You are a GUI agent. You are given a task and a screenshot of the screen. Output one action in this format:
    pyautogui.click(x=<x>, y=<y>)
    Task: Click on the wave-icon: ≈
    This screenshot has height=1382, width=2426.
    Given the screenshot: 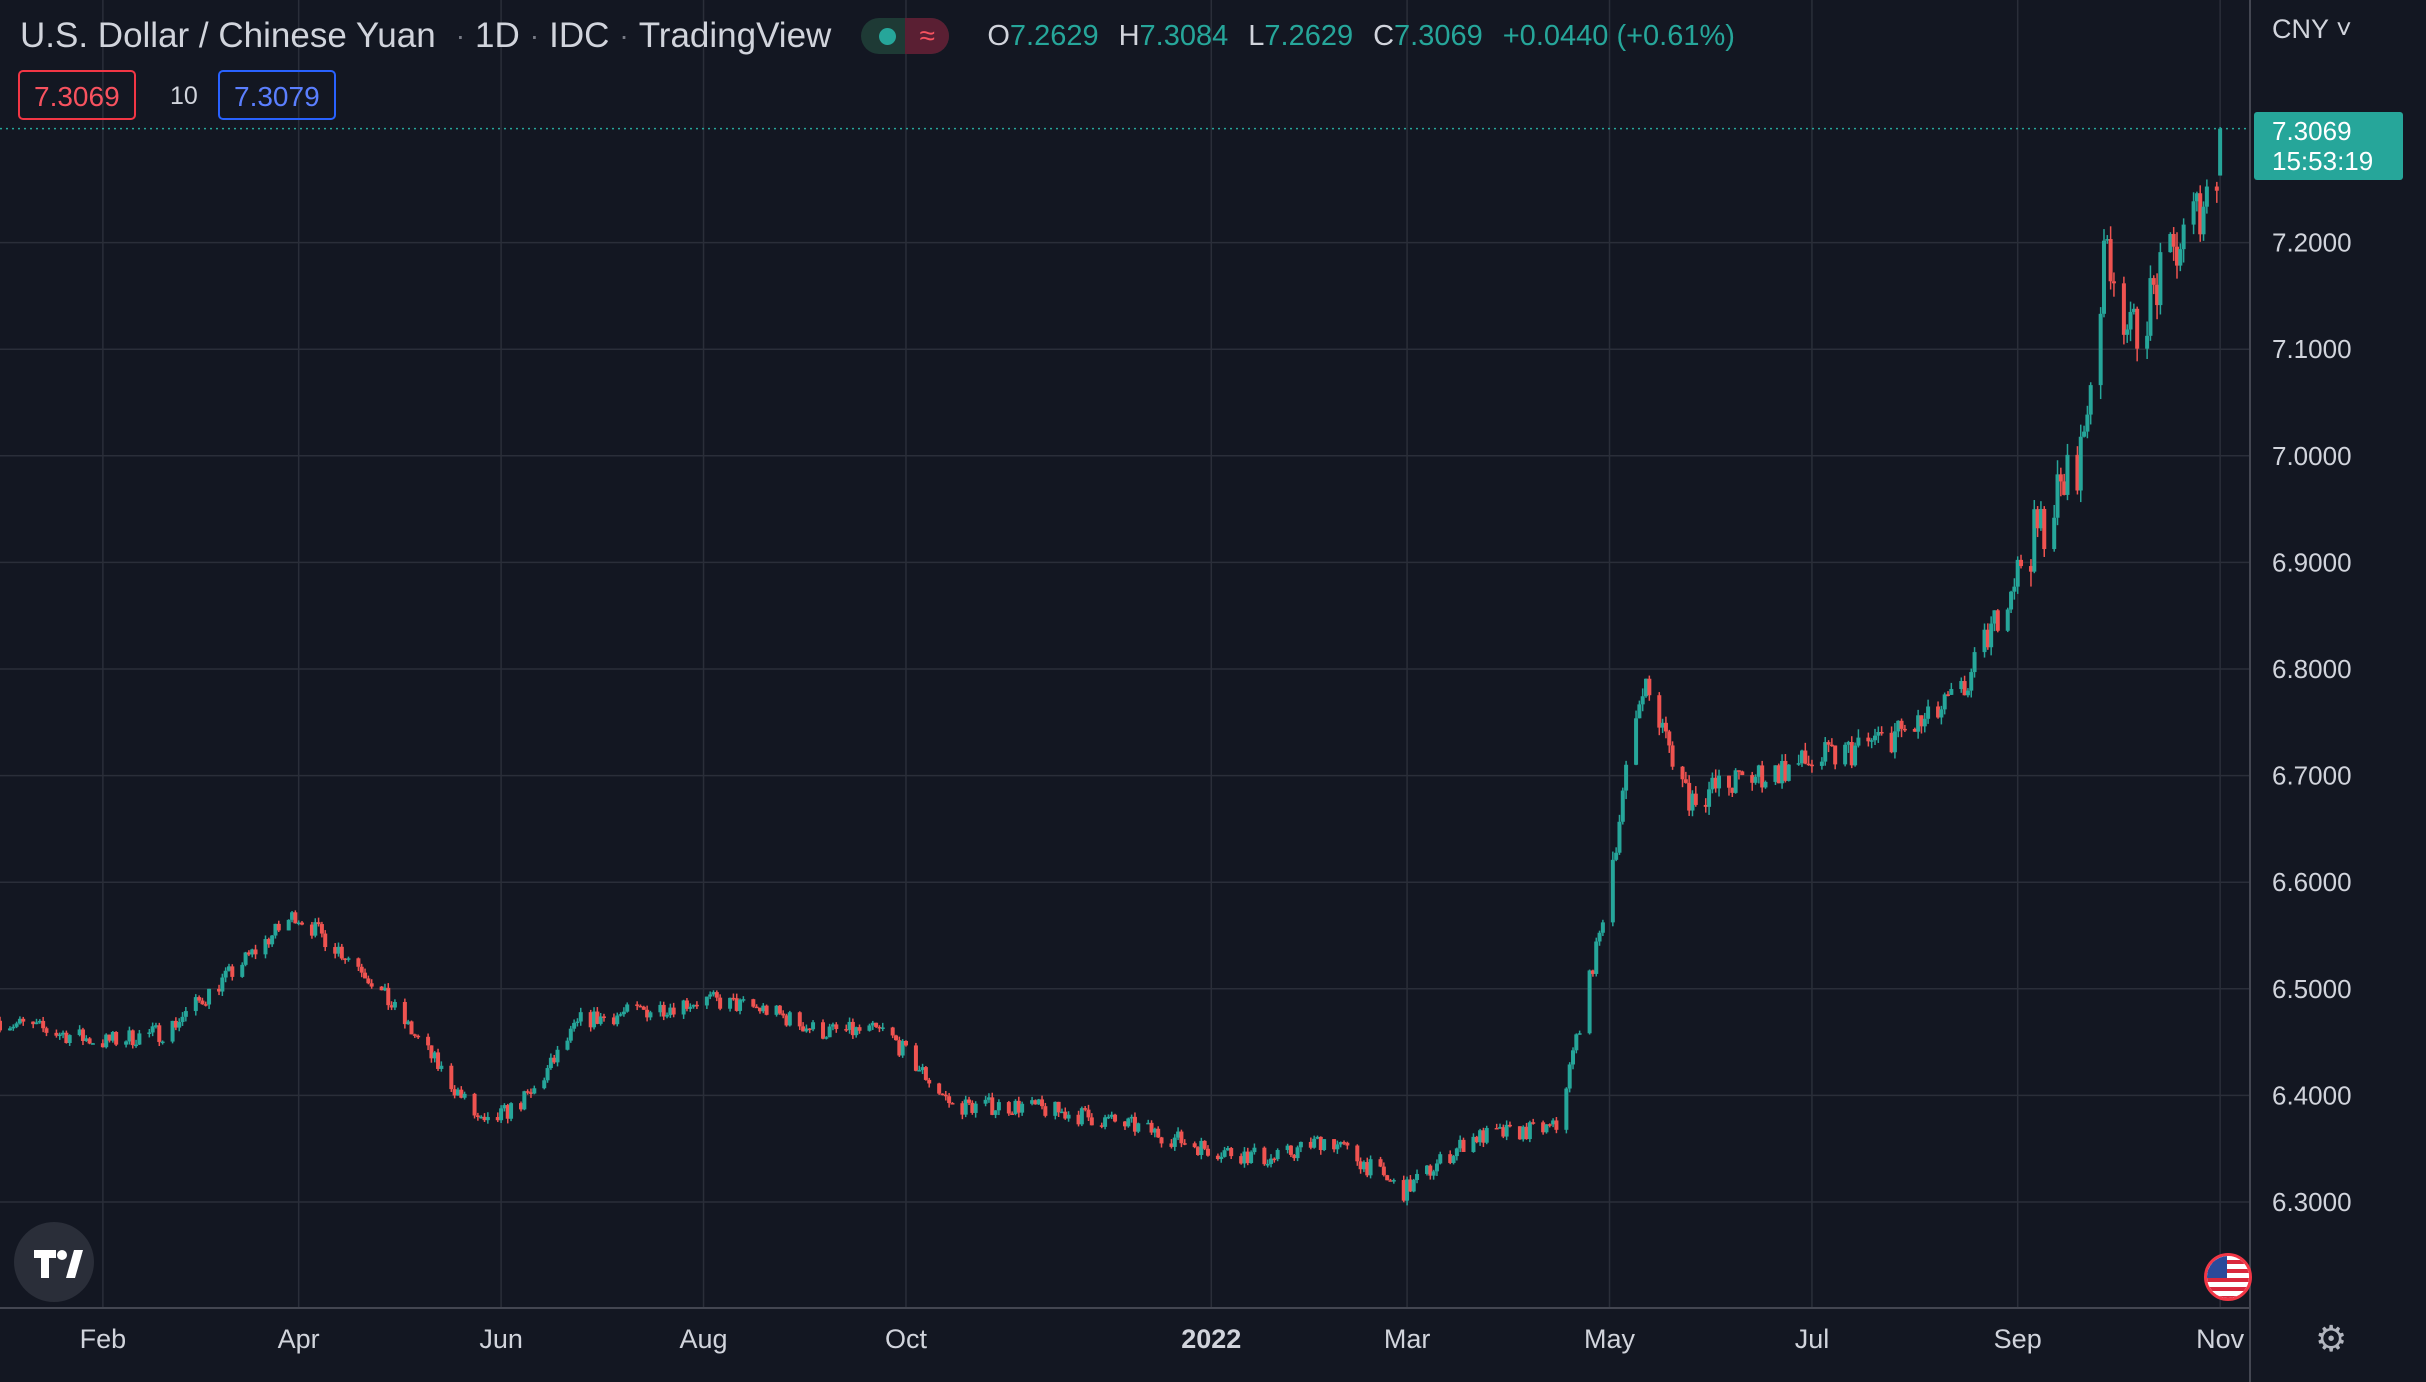 What is the action you would take?
    pyautogui.click(x=927, y=36)
    